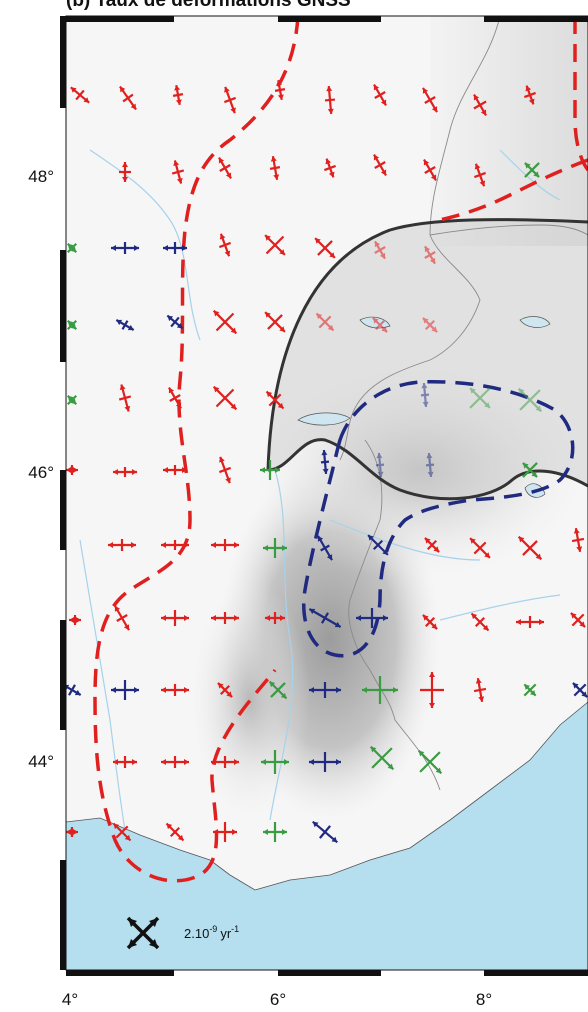 The height and width of the screenshot is (1012, 588). Describe the element at coordinates (211, 932) in the screenshot. I see `scale-label: 2.10-9 yr-1` at that location.